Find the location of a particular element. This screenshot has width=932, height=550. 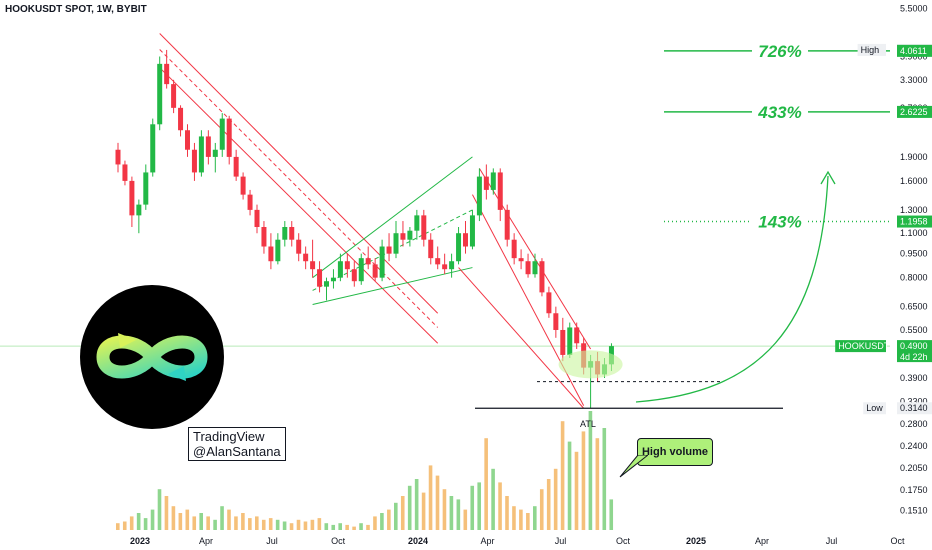

price-tag: 2.6225 is located at coordinates (914, 111).